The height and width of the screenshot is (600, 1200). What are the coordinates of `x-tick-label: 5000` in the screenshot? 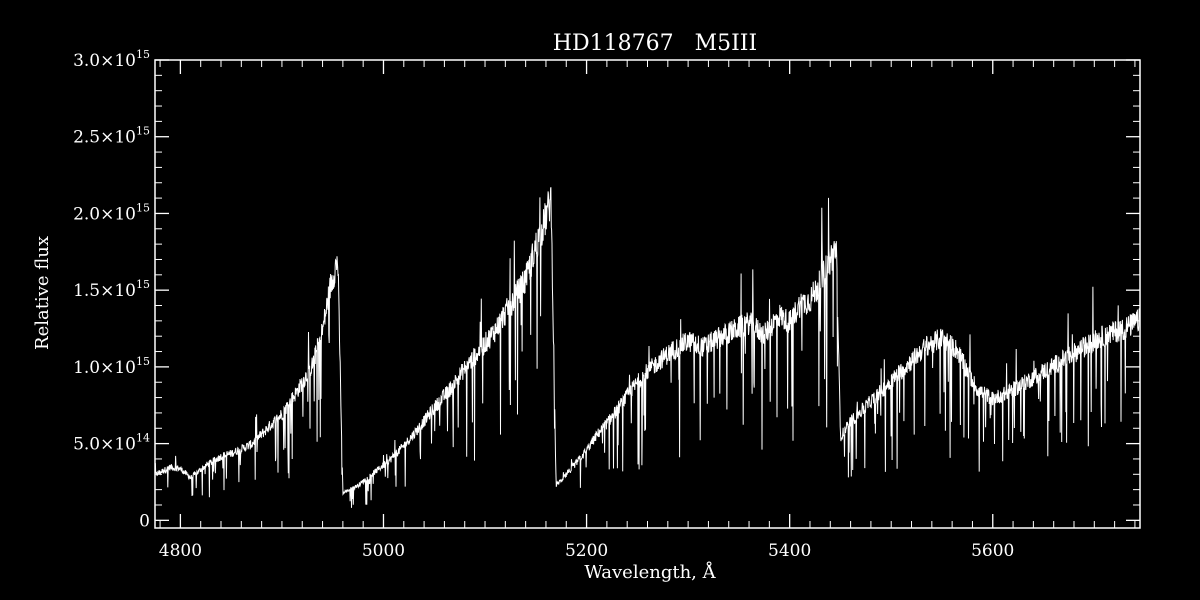 It's located at (383, 551).